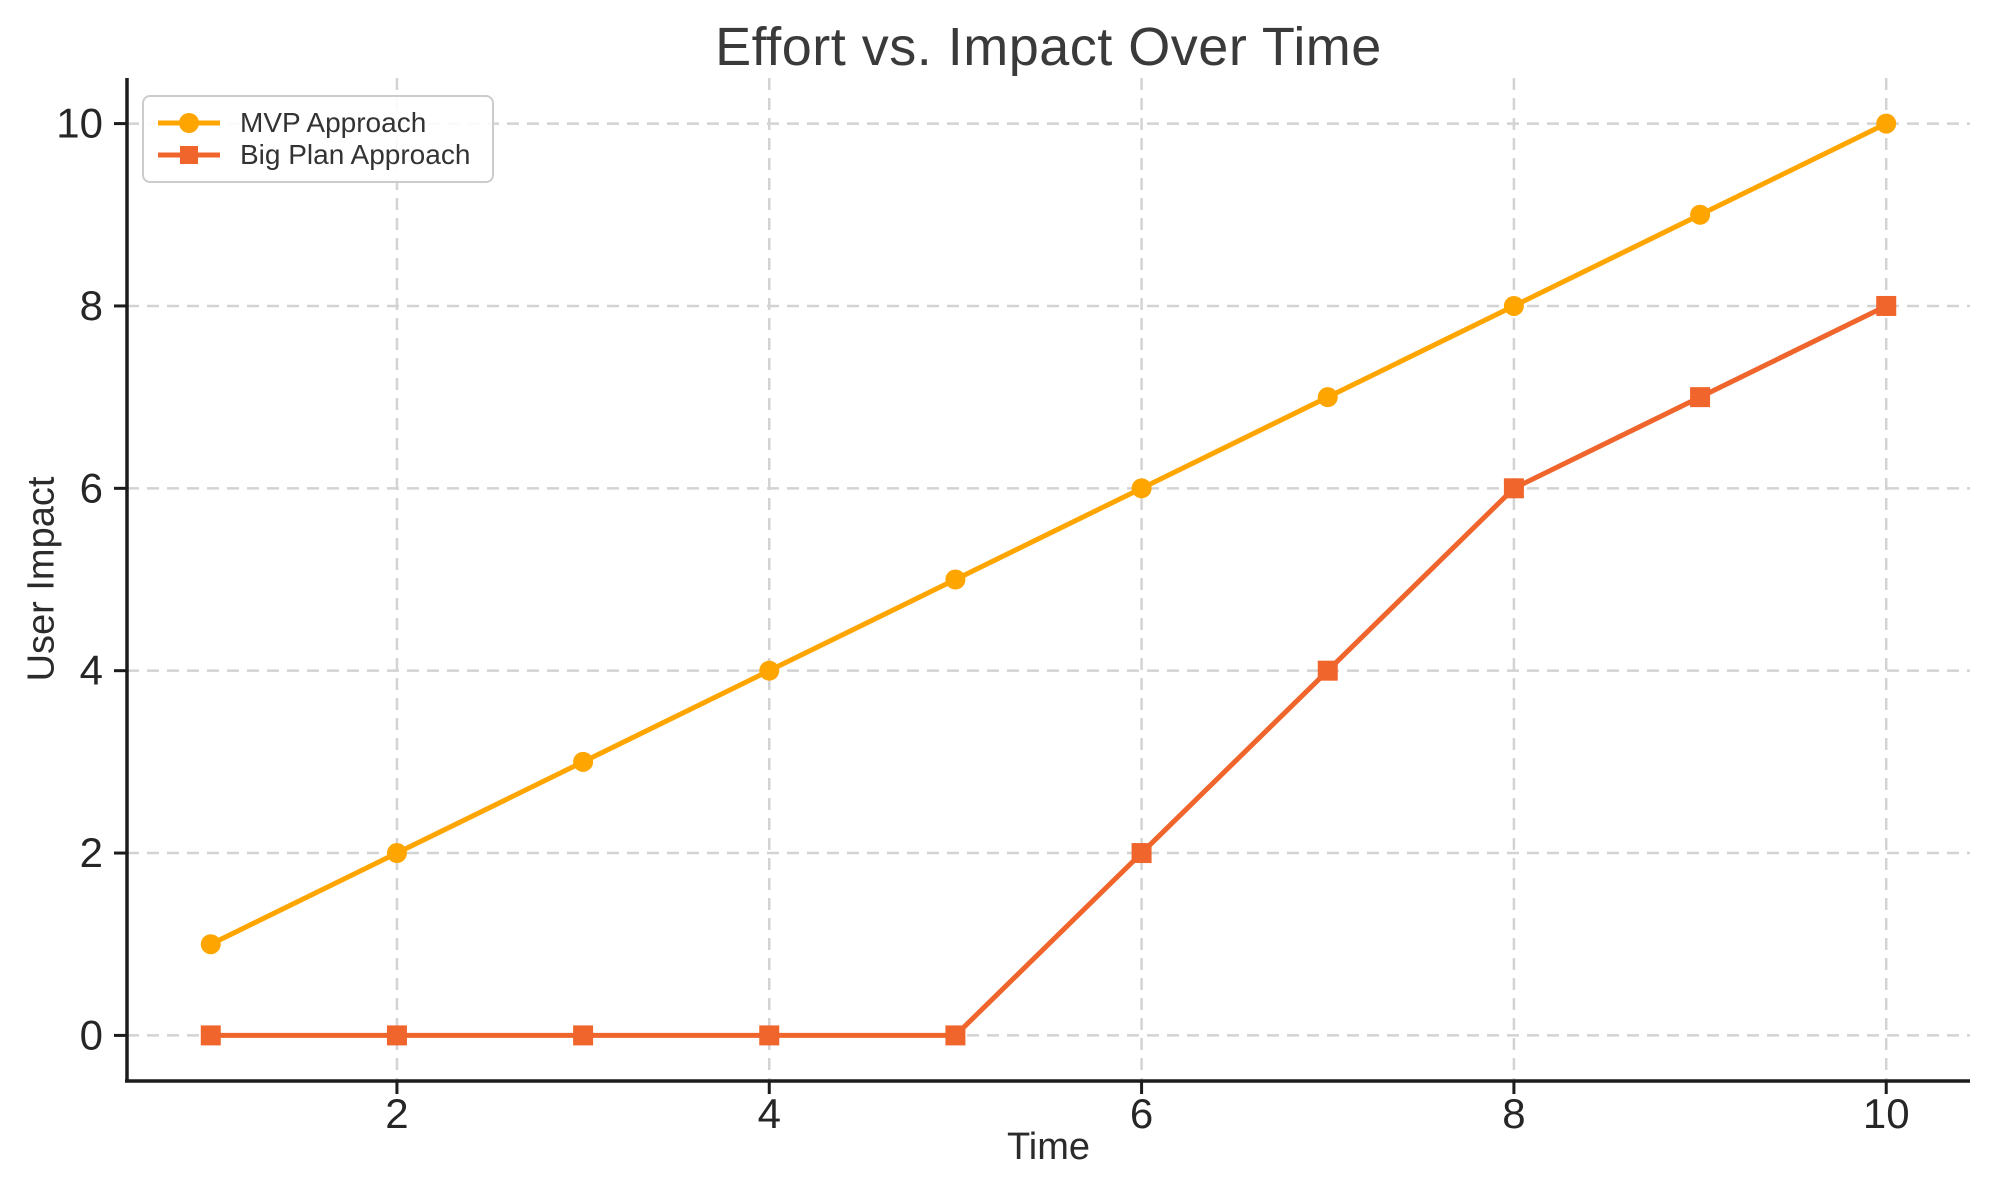  What do you see at coordinates (91, 305) in the screenshot?
I see `y-tick-label: 8` at bounding box center [91, 305].